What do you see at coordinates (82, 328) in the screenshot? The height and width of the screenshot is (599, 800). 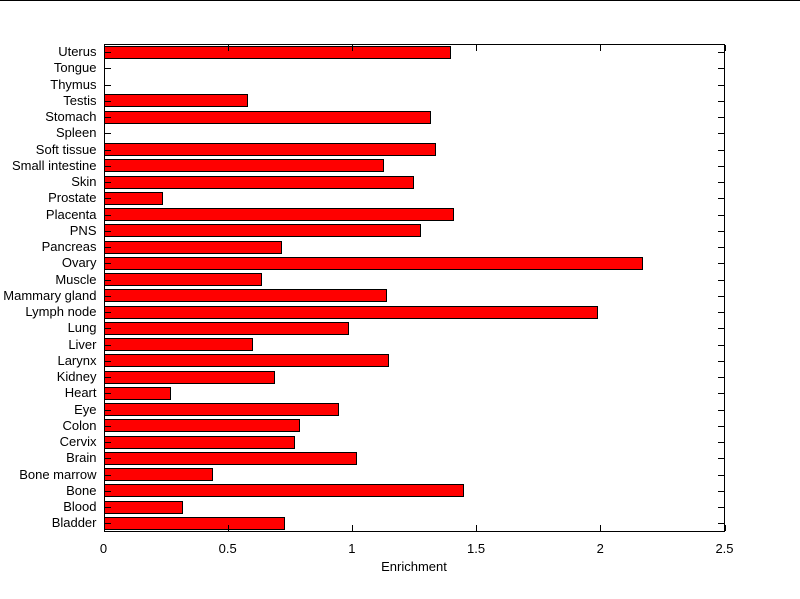 I see `y-tick-label: Lung` at bounding box center [82, 328].